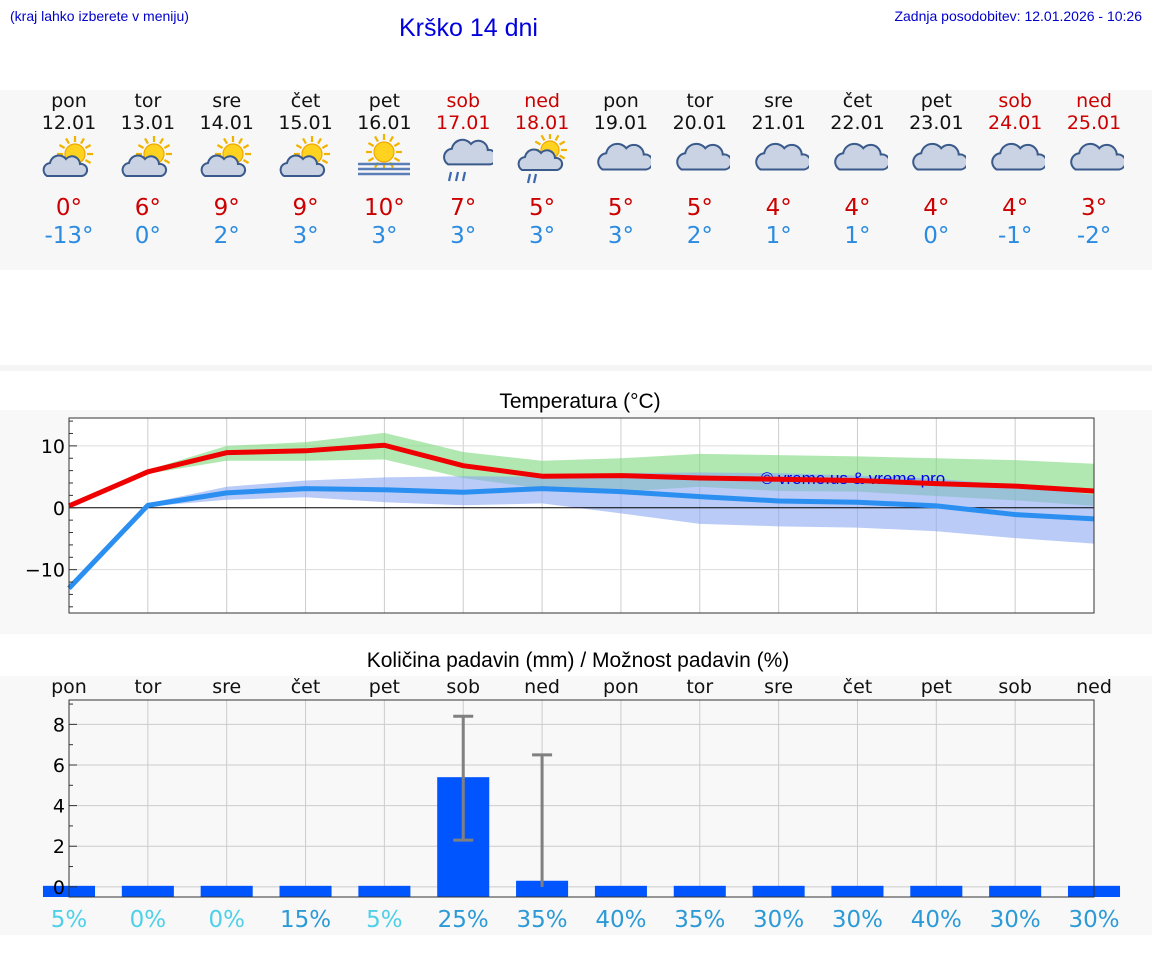 This screenshot has width=1152, height=975. Describe the element at coordinates (542, 920) in the screenshot. I see `precip-probability: 35%` at that location.